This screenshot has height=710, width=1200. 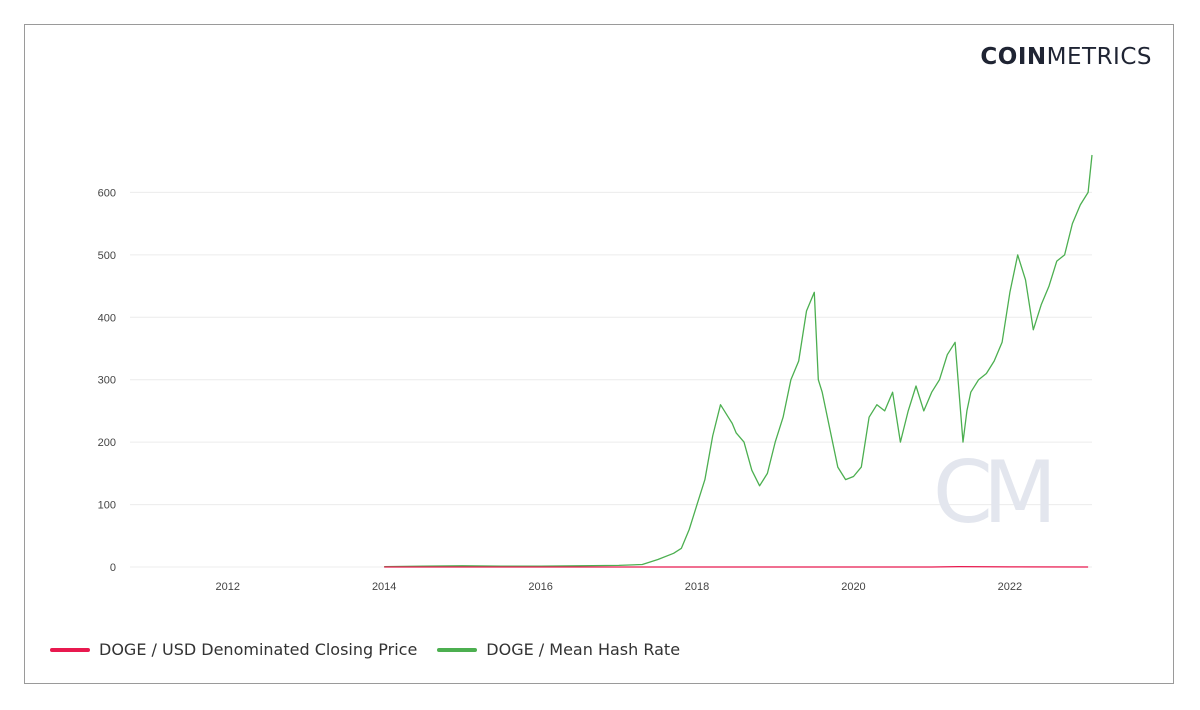 I want to click on y-tick-label: 600, so click(x=107, y=193).